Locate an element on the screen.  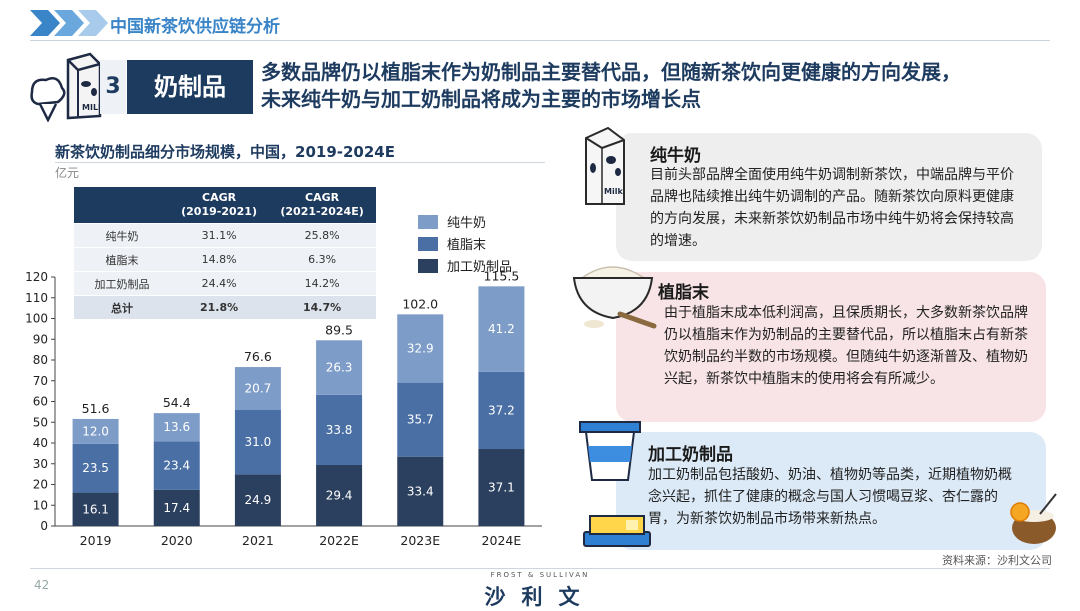
bar-value-label: 32.9 is located at coordinates (420, 348).